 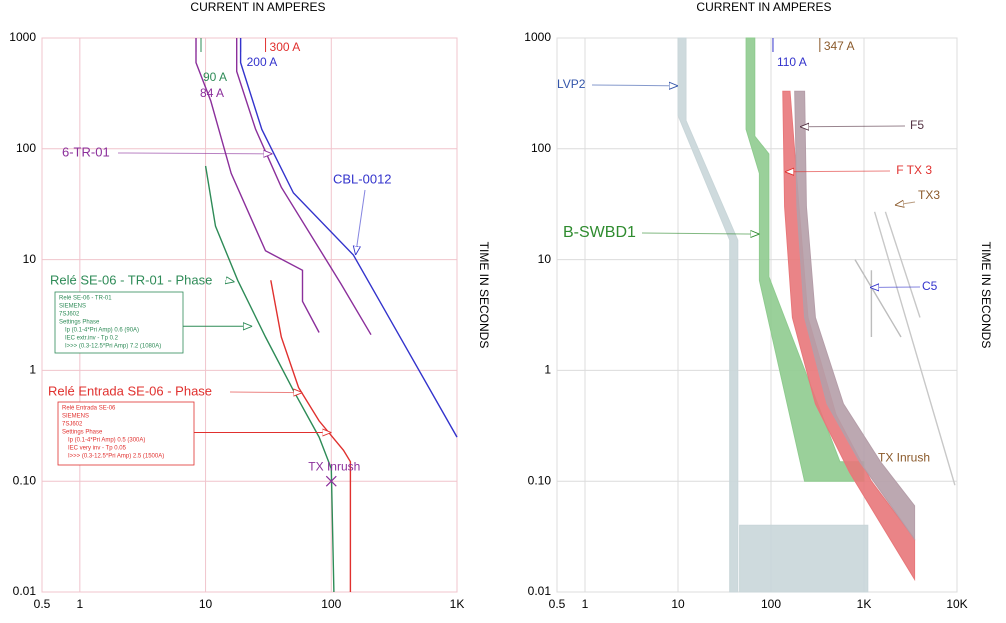 What do you see at coordinates (917, 125) in the screenshot?
I see `series-label: F5` at bounding box center [917, 125].